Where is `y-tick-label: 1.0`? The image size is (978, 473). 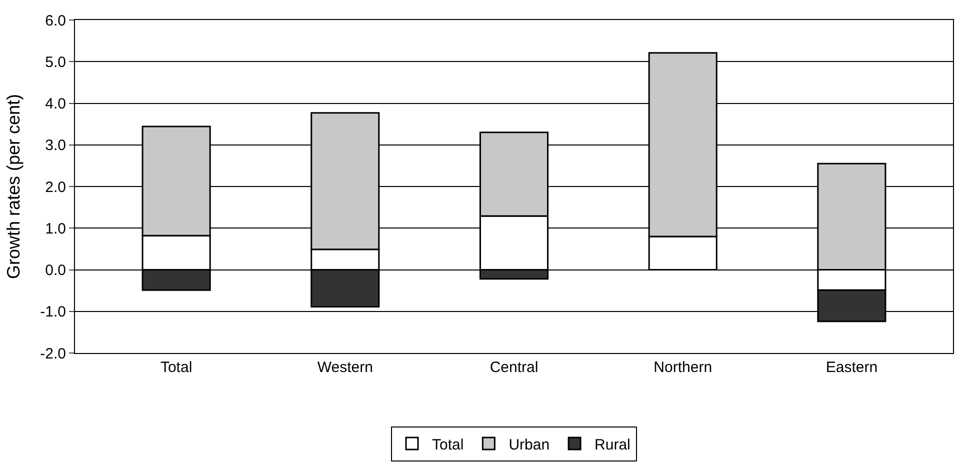
y-tick-label: 1.0 is located at coordinates (55, 229).